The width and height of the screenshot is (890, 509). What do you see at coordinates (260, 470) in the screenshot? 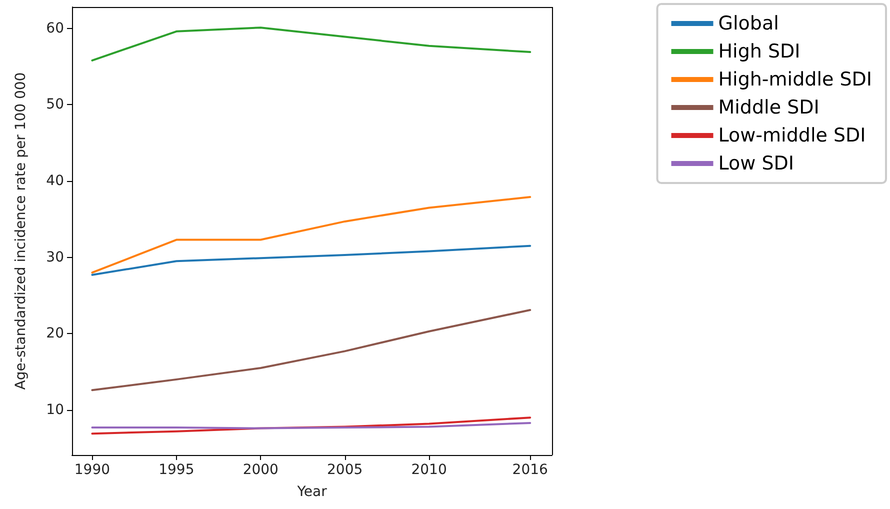
I see `x-tick-label: 2000` at bounding box center [260, 470].